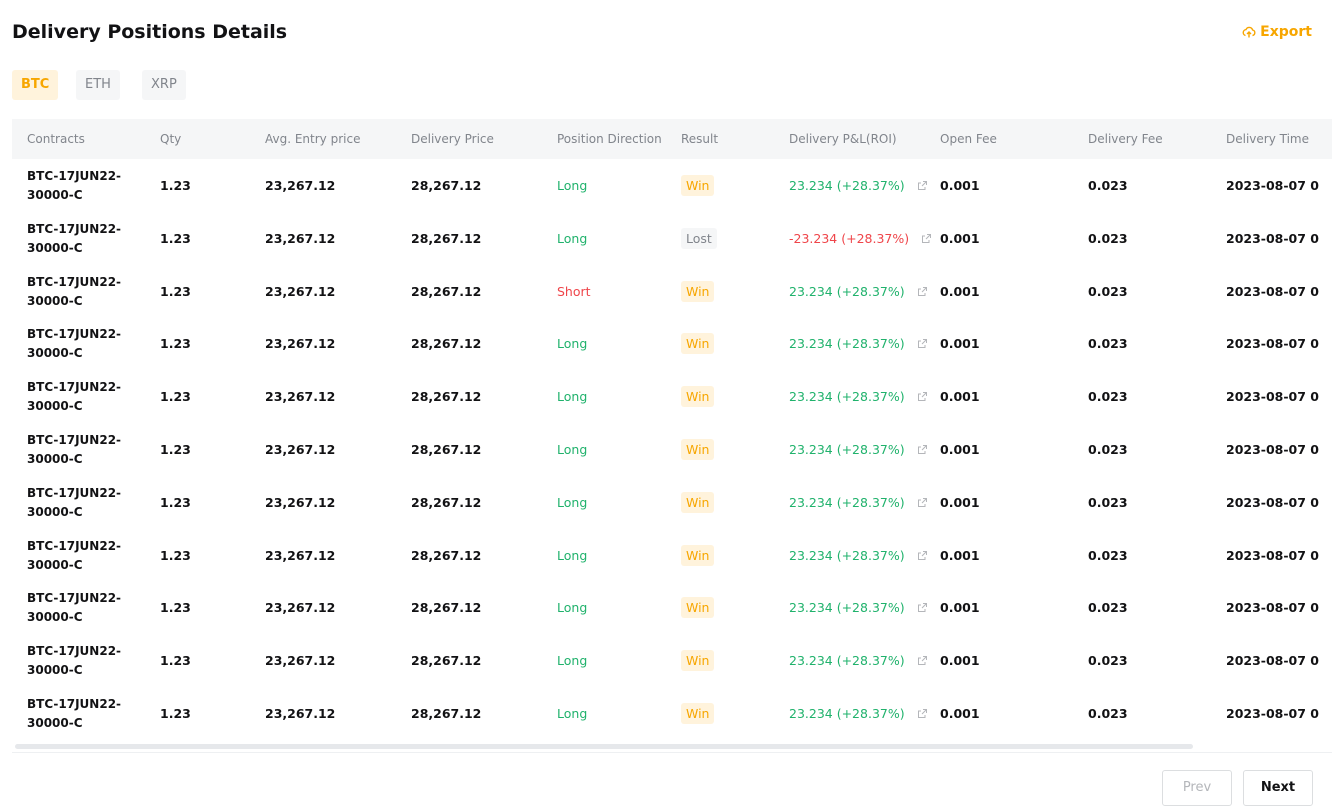 The width and height of the screenshot is (1332, 812). What do you see at coordinates (849, 238) in the screenshot?
I see `pnl-value: -23.234 (+28.37%)` at bounding box center [849, 238].